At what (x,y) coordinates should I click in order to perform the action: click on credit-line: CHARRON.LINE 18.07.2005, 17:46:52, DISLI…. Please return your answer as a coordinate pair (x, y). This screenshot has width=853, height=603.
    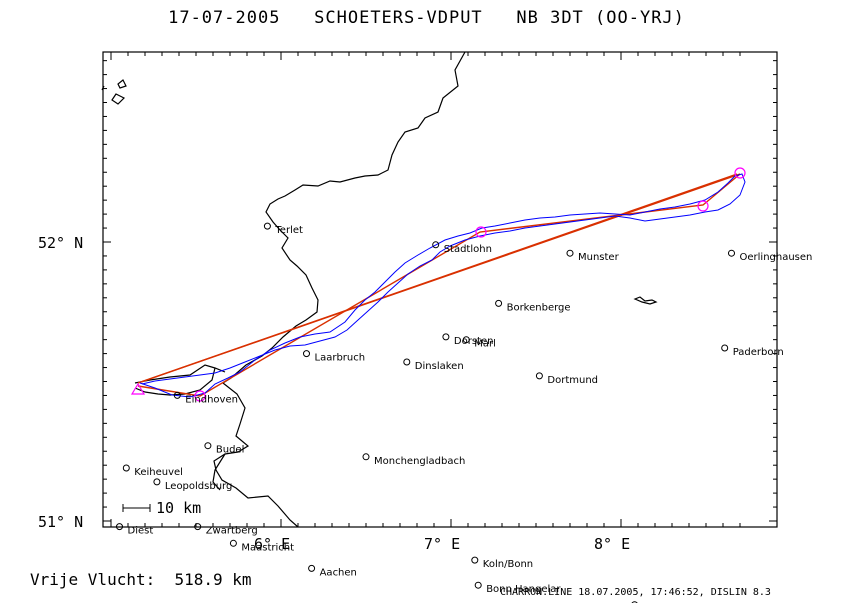
    Looking at the image, I should click on (635, 592).